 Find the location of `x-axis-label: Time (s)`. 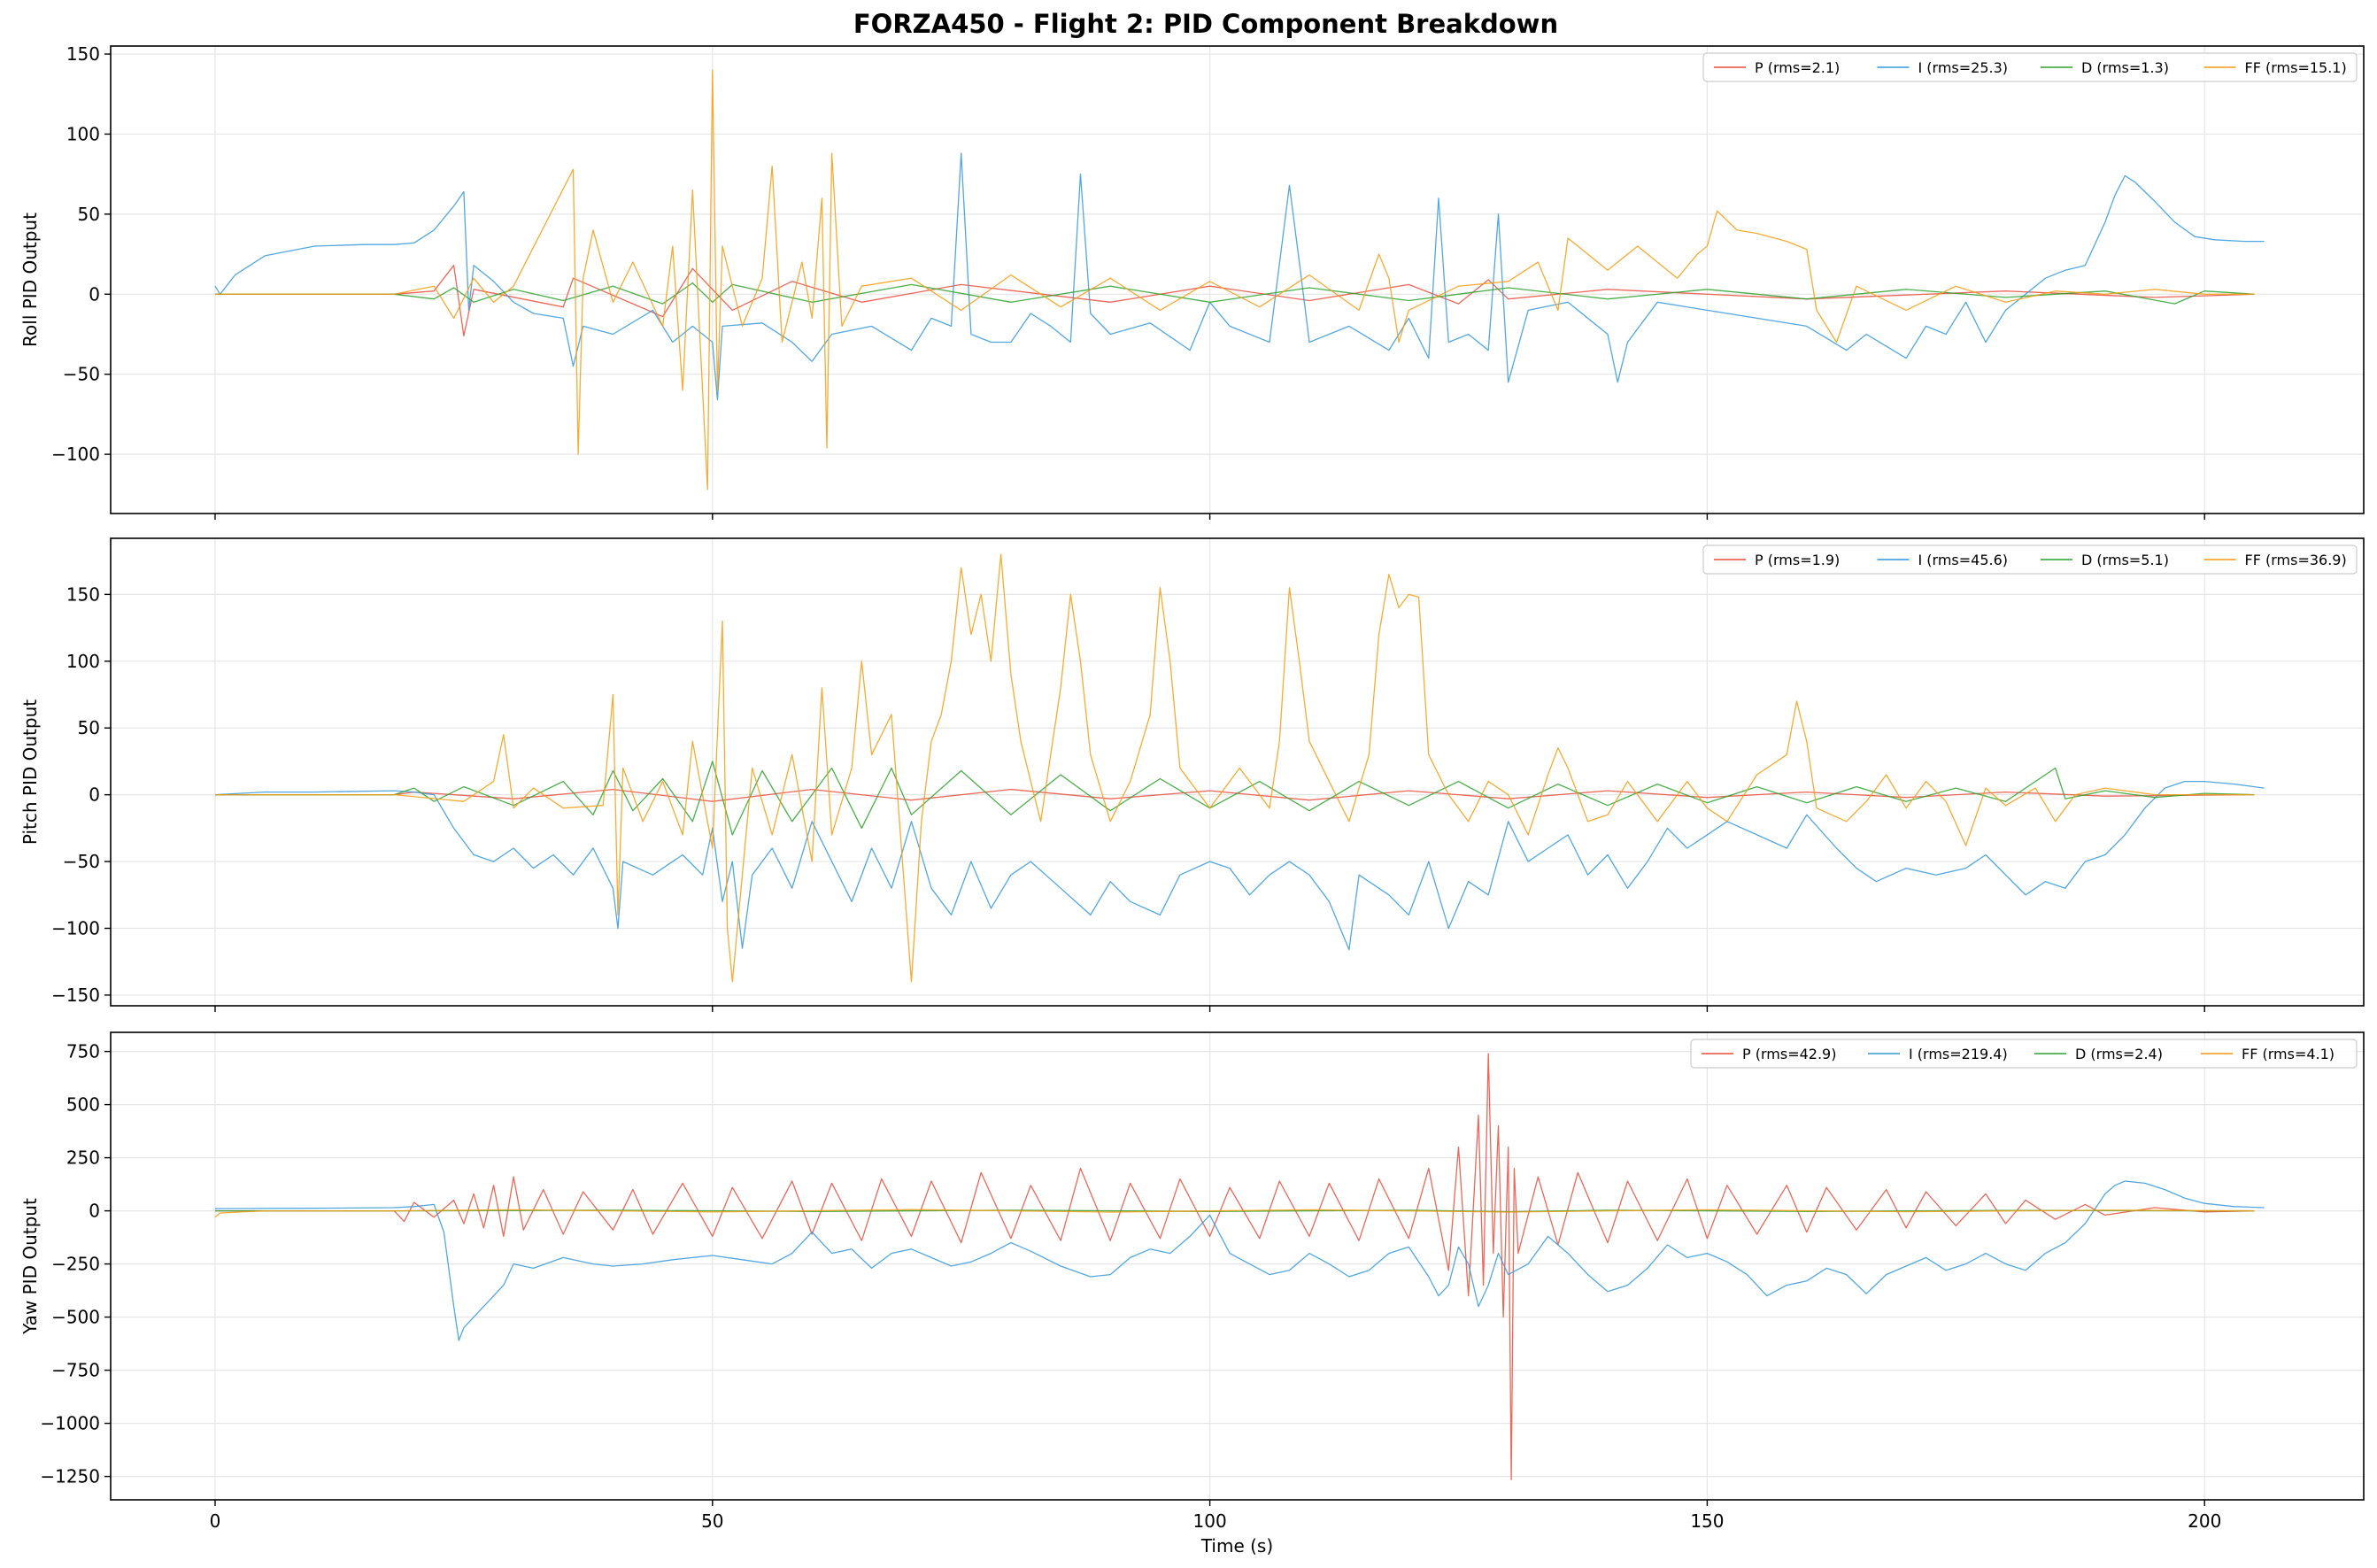

x-axis-label: Time (s) is located at coordinates (1236, 1545).